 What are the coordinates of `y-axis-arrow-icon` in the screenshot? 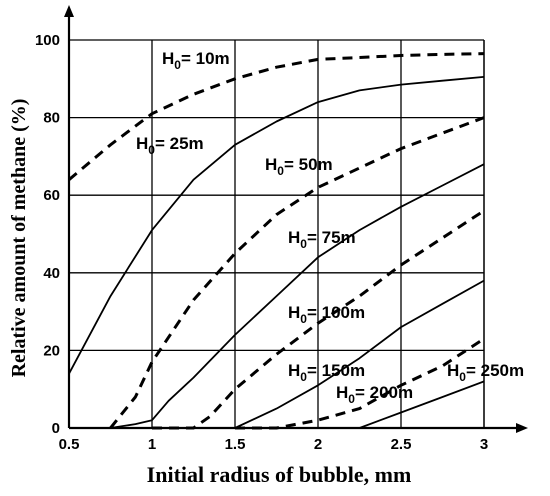 It's located at (69, 11).